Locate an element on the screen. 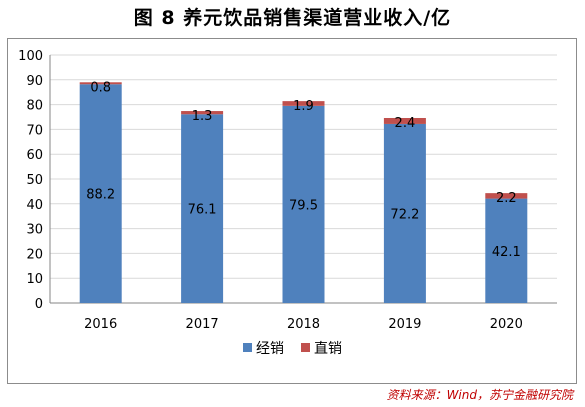 The image size is (585, 407). bar-direct-2016 is located at coordinates (100, 83).